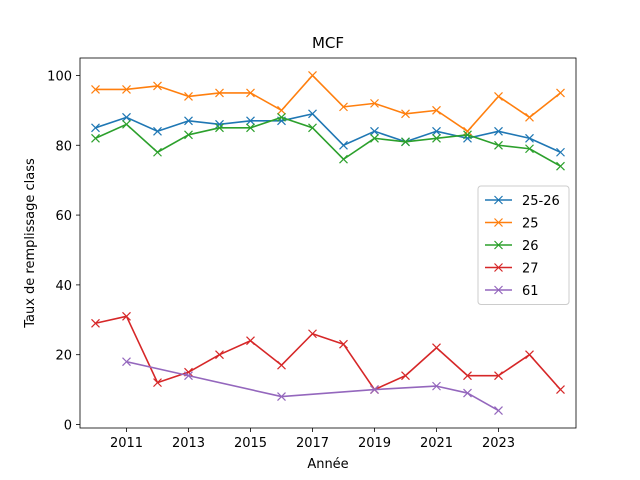 Image resolution: width=640 pixels, height=480 pixels. What do you see at coordinates (59, 76) in the screenshot?
I see `y-tick-label: 100` at bounding box center [59, 76].